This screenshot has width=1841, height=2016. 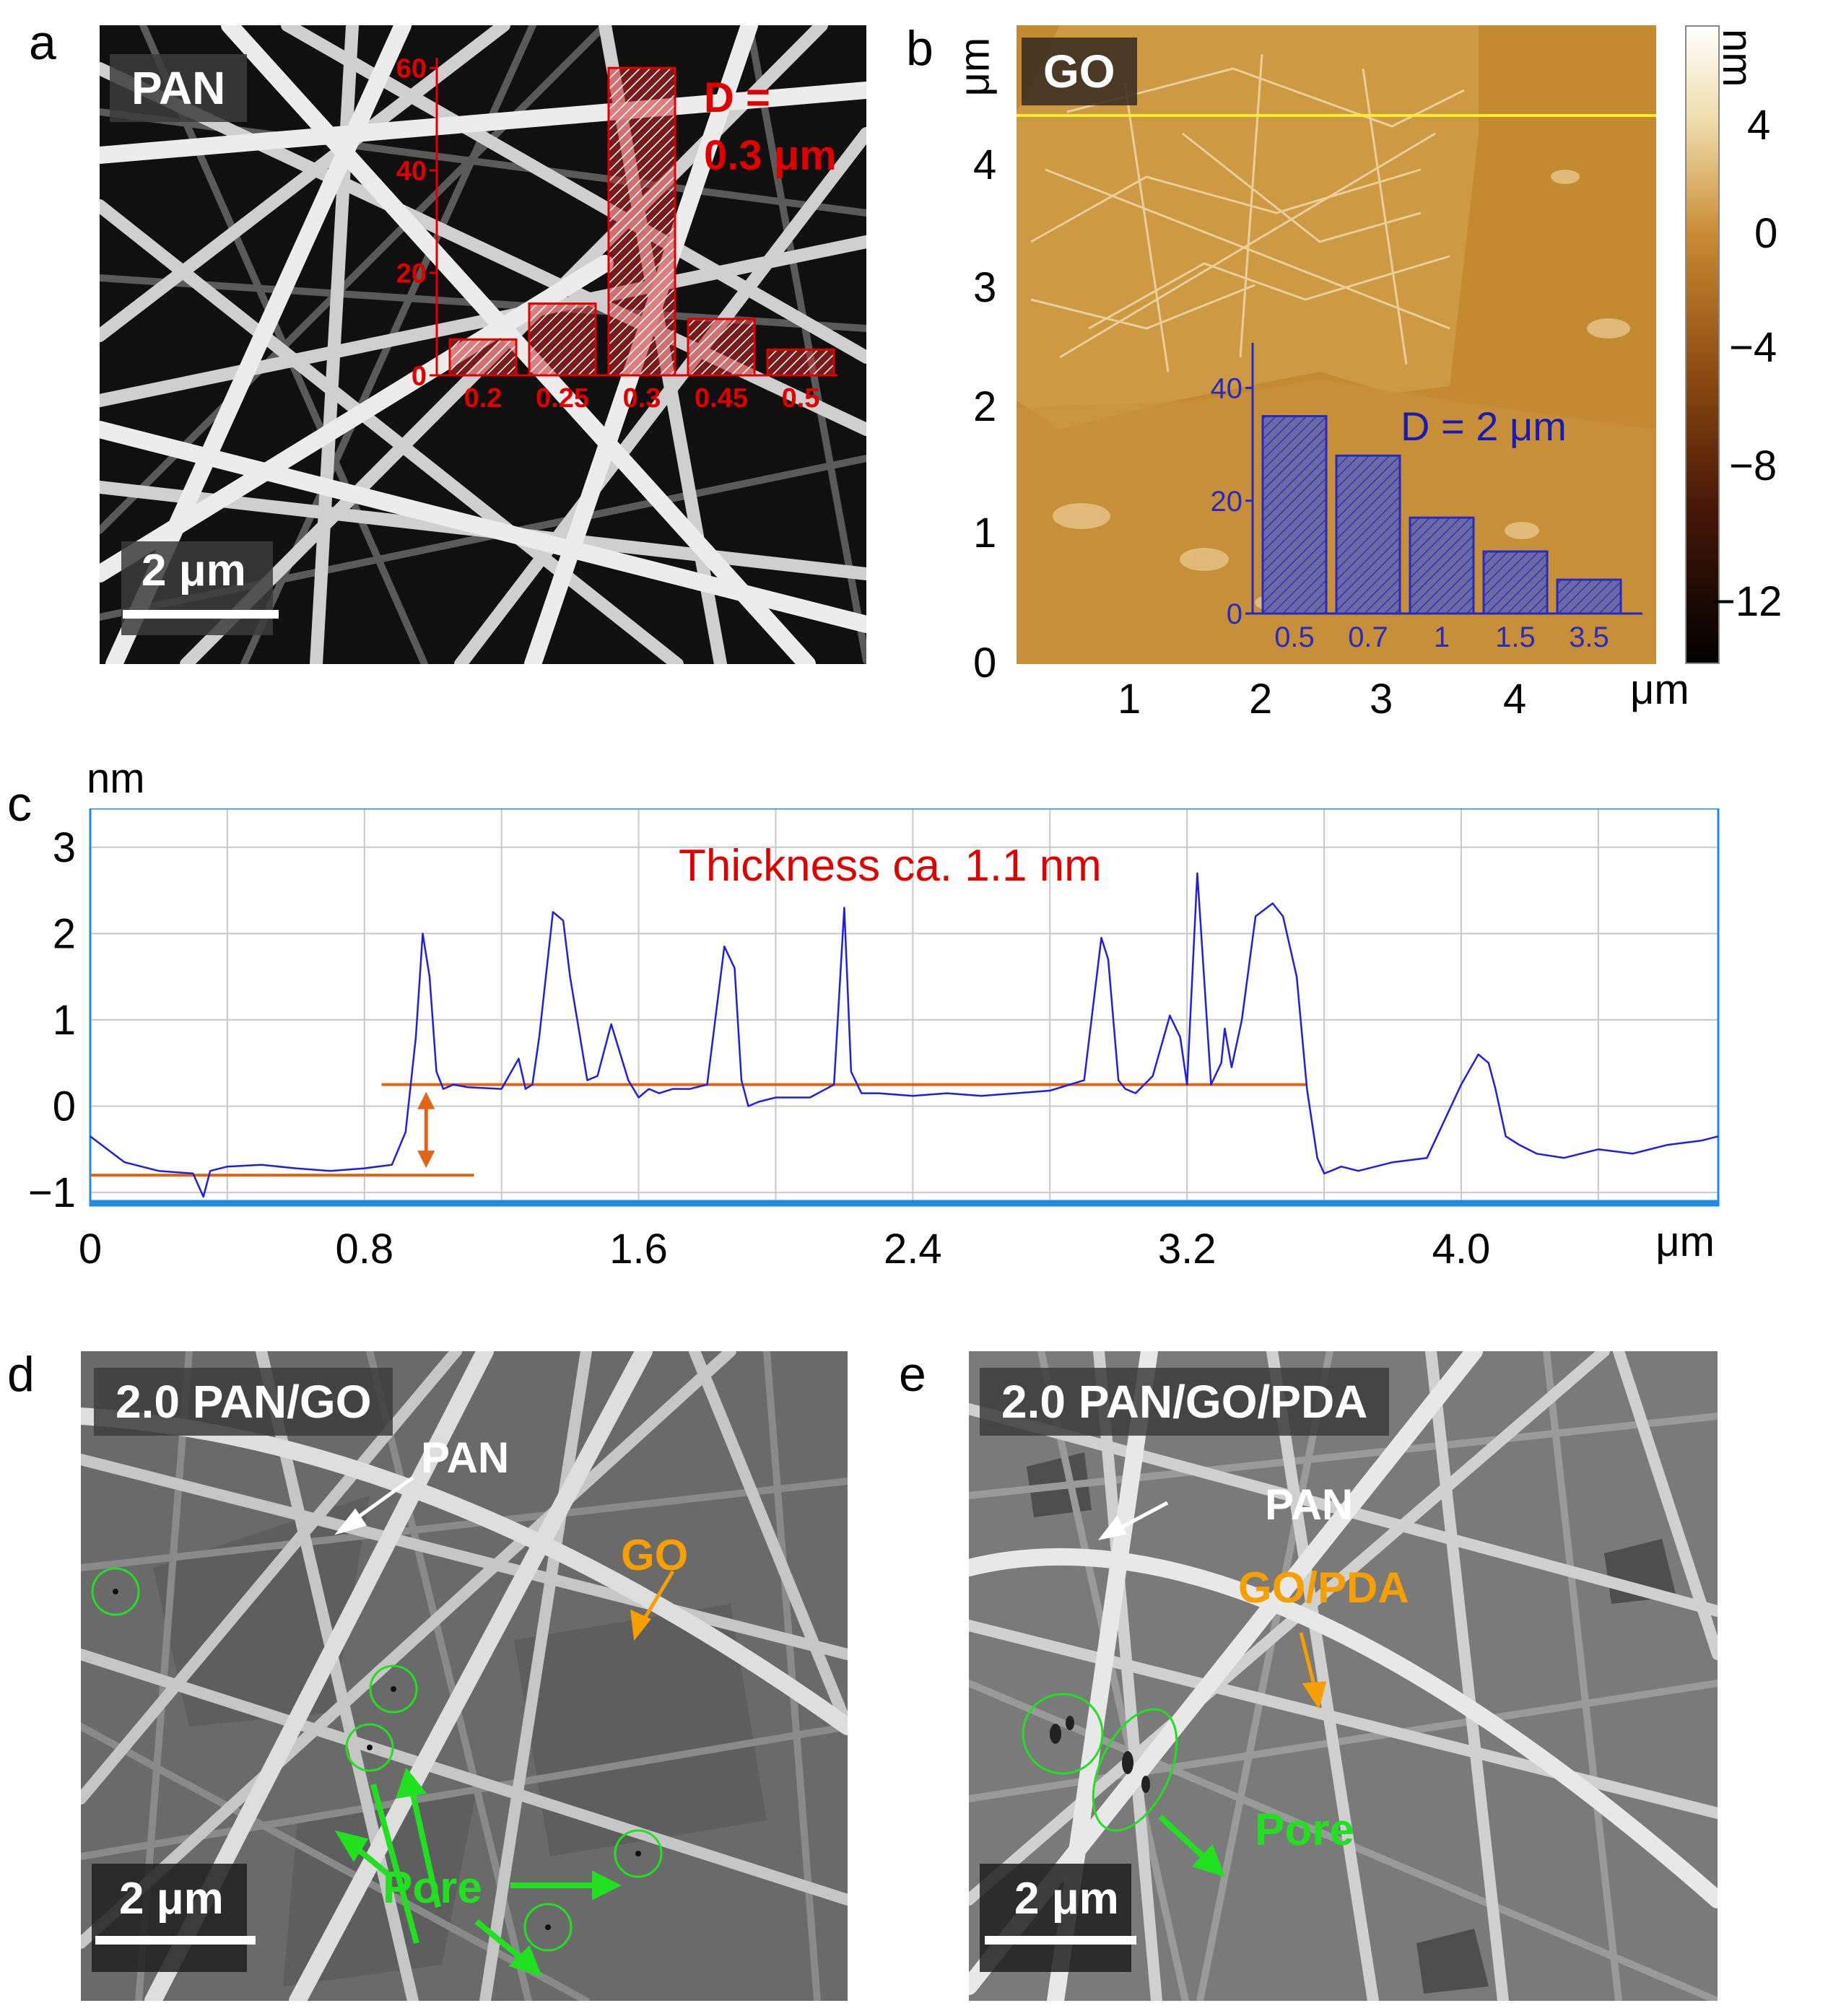 I want to click on inset-x-tick-label: 3.5, so click(x=1589, y=637).